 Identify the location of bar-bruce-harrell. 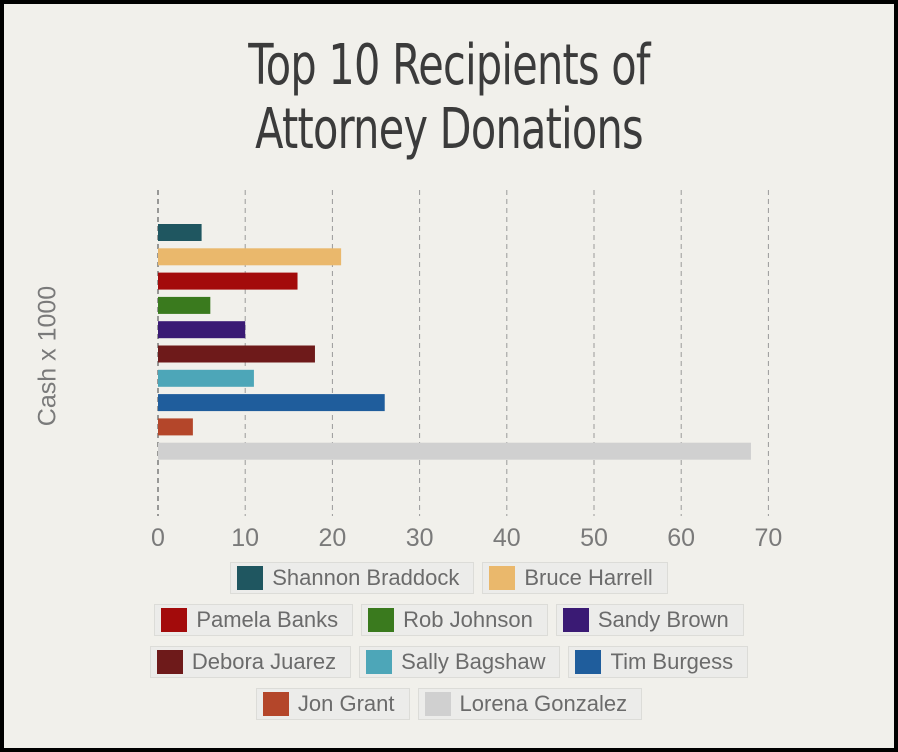
(250, 257).